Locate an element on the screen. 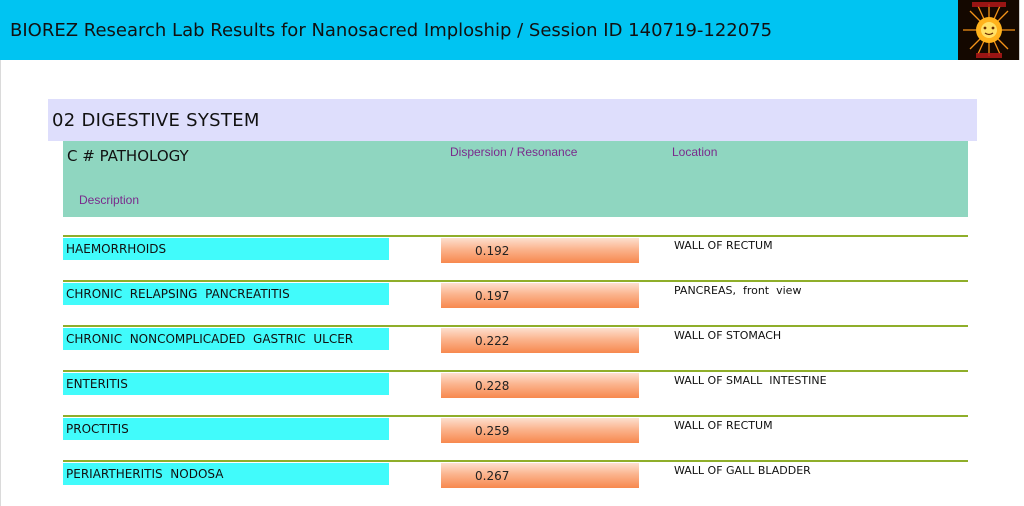 This screenshot has height=506, width=1024. pathology-name: HAEMORRHOIDS is located at coordinates (226, 249).